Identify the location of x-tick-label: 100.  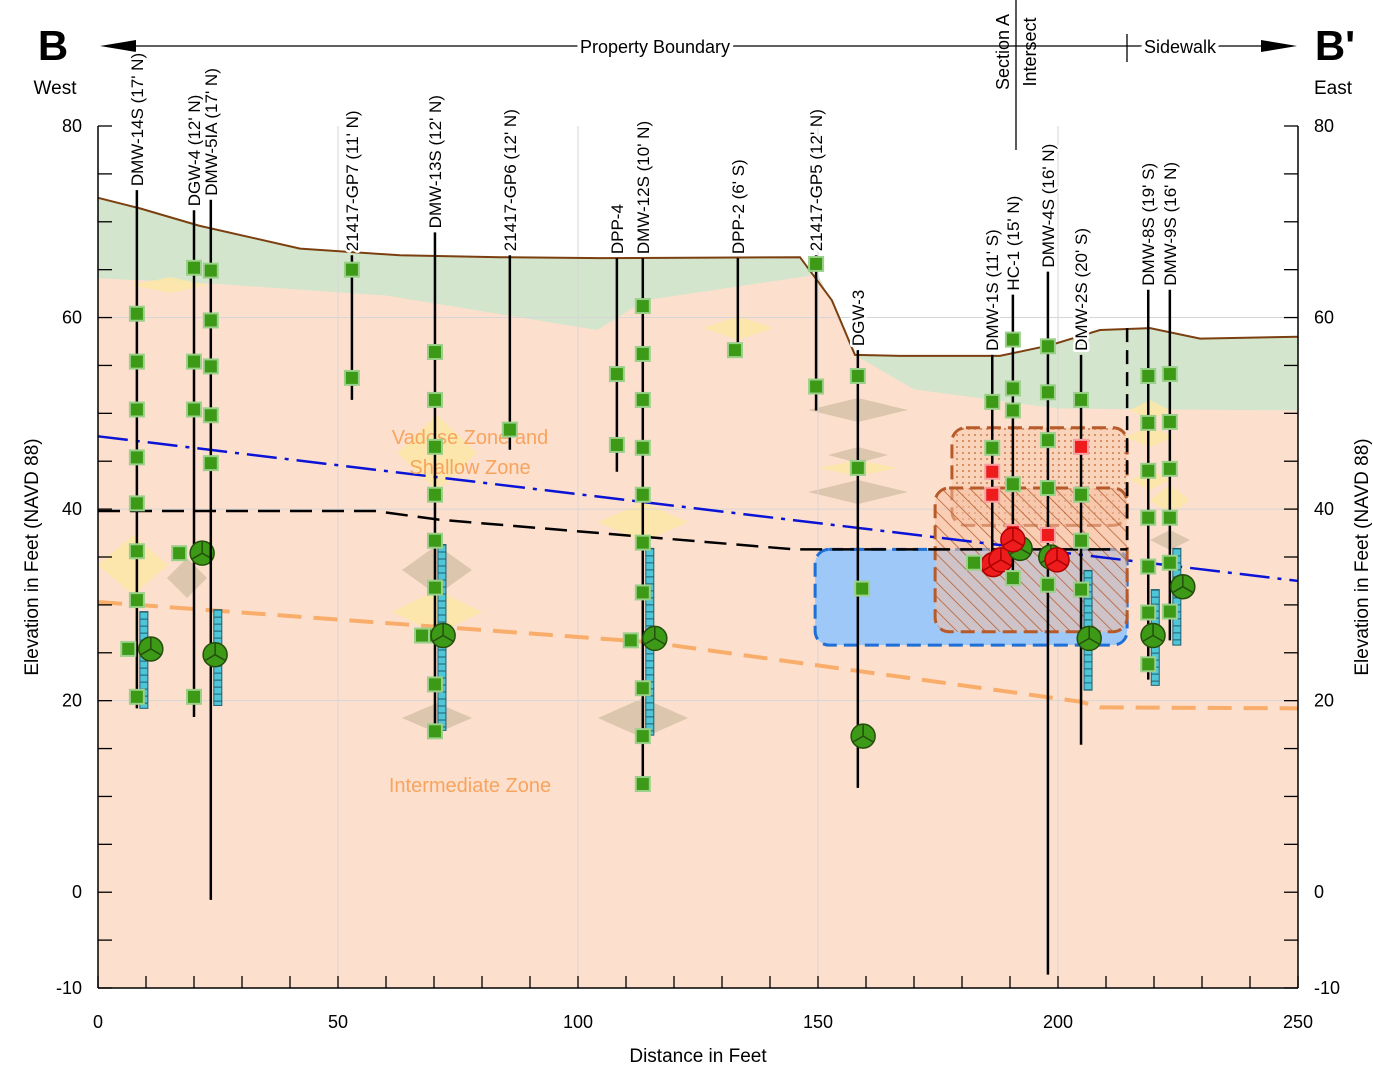
(578, 1022).